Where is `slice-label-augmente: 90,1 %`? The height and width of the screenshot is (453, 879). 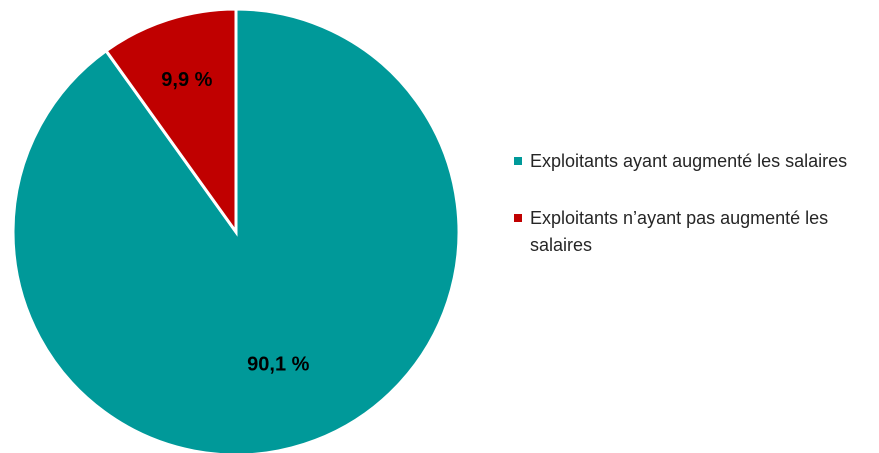
slice-label-augmente: 90,1 % is located at coordinates (278, 365).